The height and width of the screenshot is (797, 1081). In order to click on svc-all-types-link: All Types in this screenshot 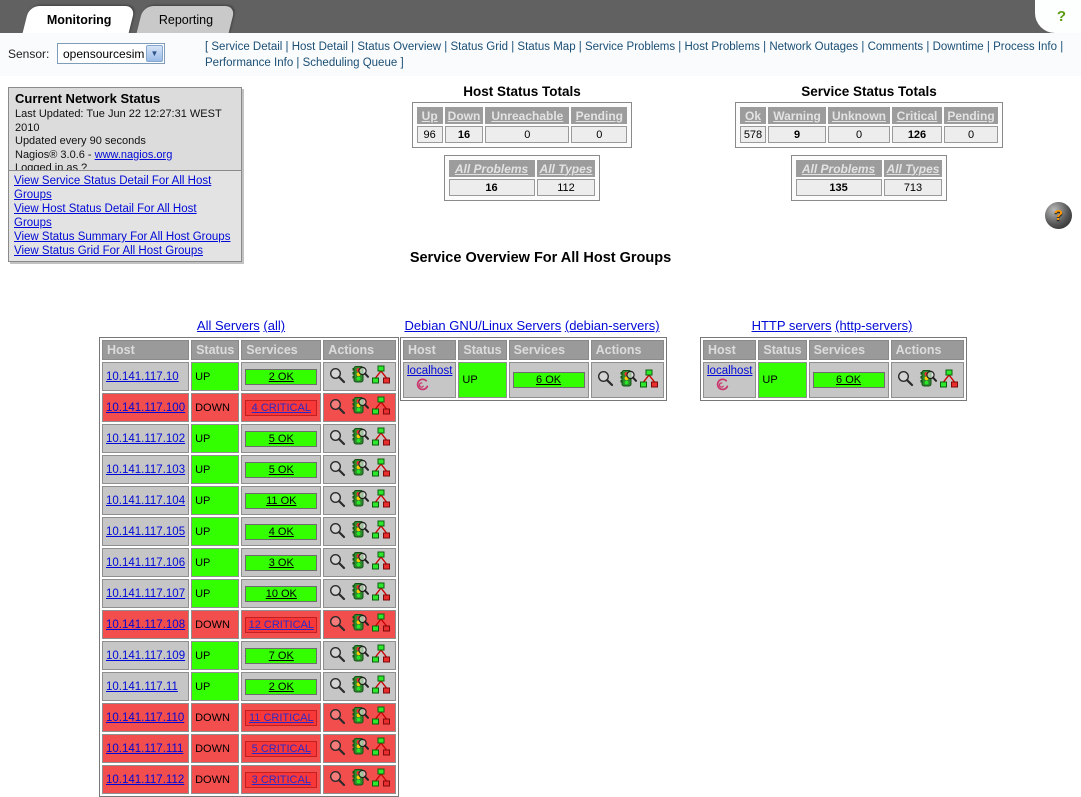, I will do `click(913, 168)`.